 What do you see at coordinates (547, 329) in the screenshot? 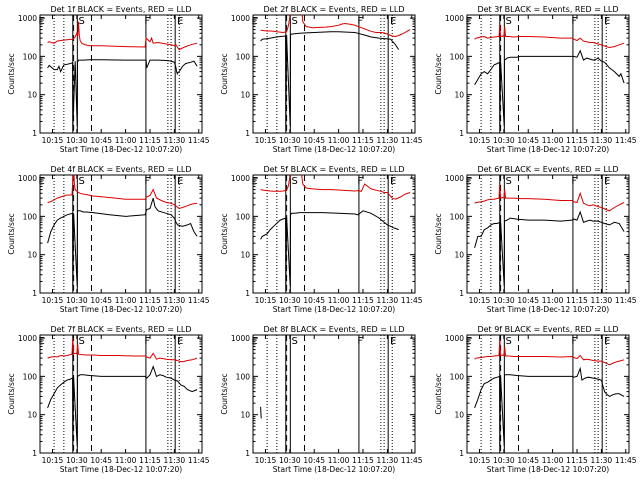
I see `panel-title: Det 9f BLACK = Events, RED = LLD` at bounding box center [547, 329].